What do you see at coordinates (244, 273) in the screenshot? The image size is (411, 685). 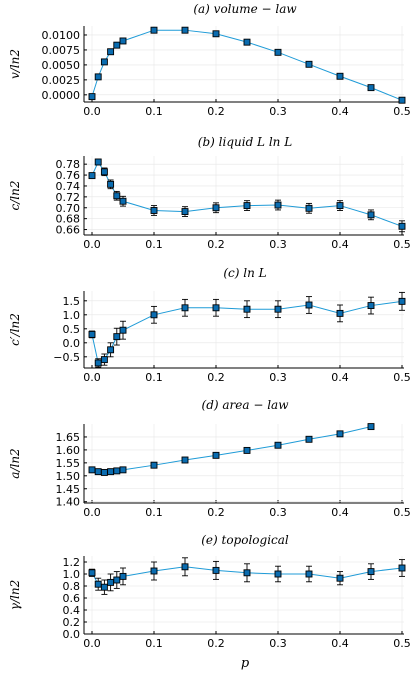 I see `chart-title: (c) ln L` at bounding box center [244, 273].